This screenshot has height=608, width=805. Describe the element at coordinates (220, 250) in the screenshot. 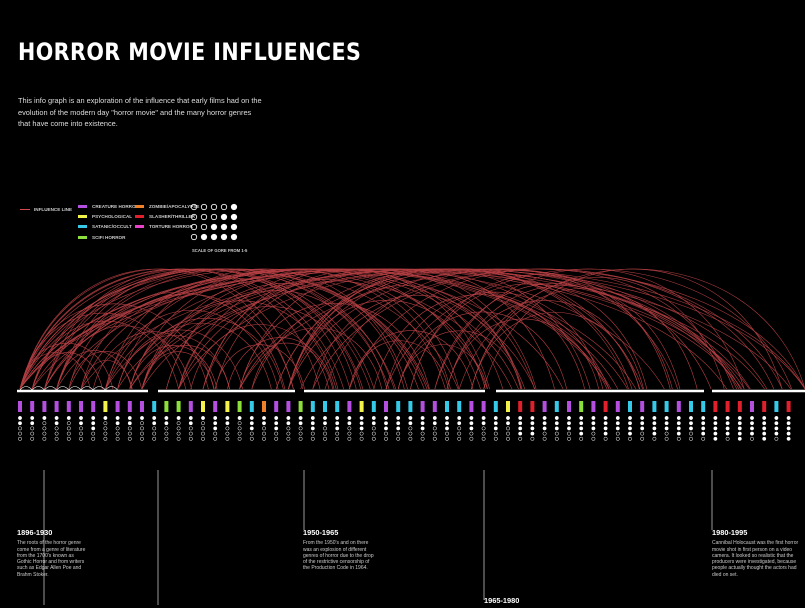

I see `gore-scale-label: SCALE OF GORE FROM 1-5` at that location.